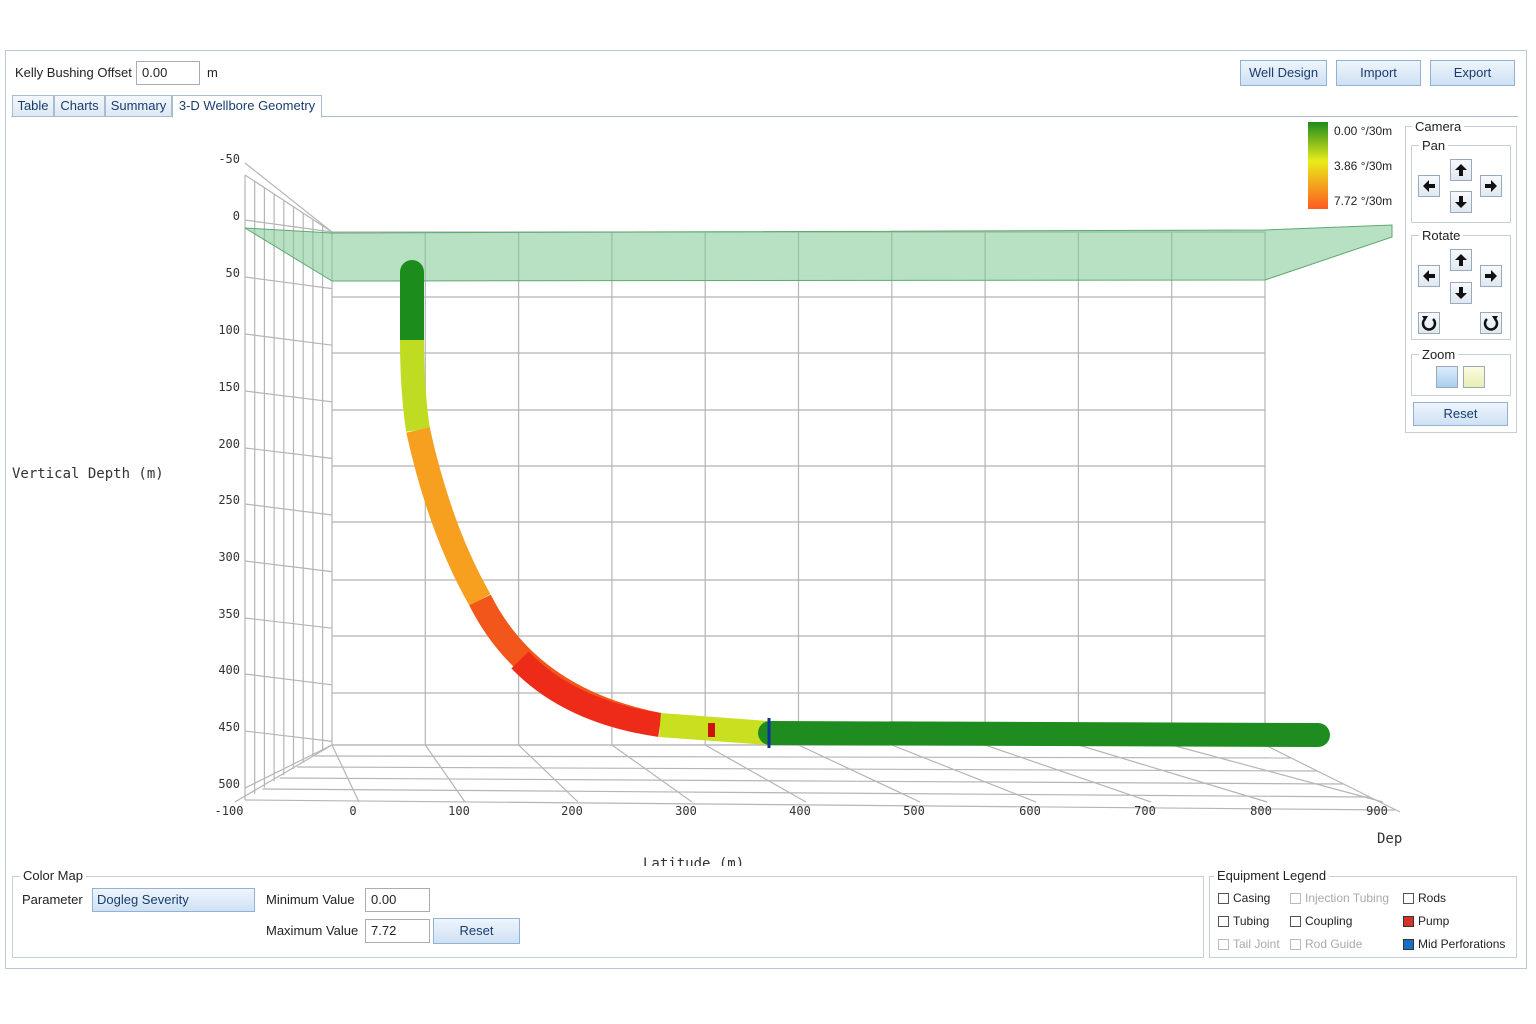 This screenshot has height=1024, width=1536. I want to click on equipment-title: Equipment Legend, so click(1272, 875).